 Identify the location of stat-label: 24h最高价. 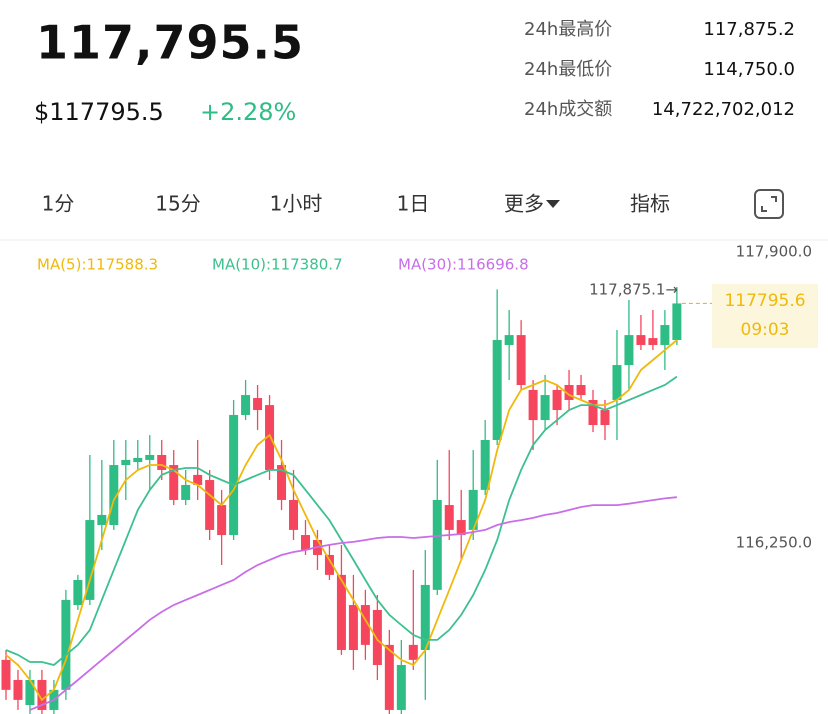
(568, 29).